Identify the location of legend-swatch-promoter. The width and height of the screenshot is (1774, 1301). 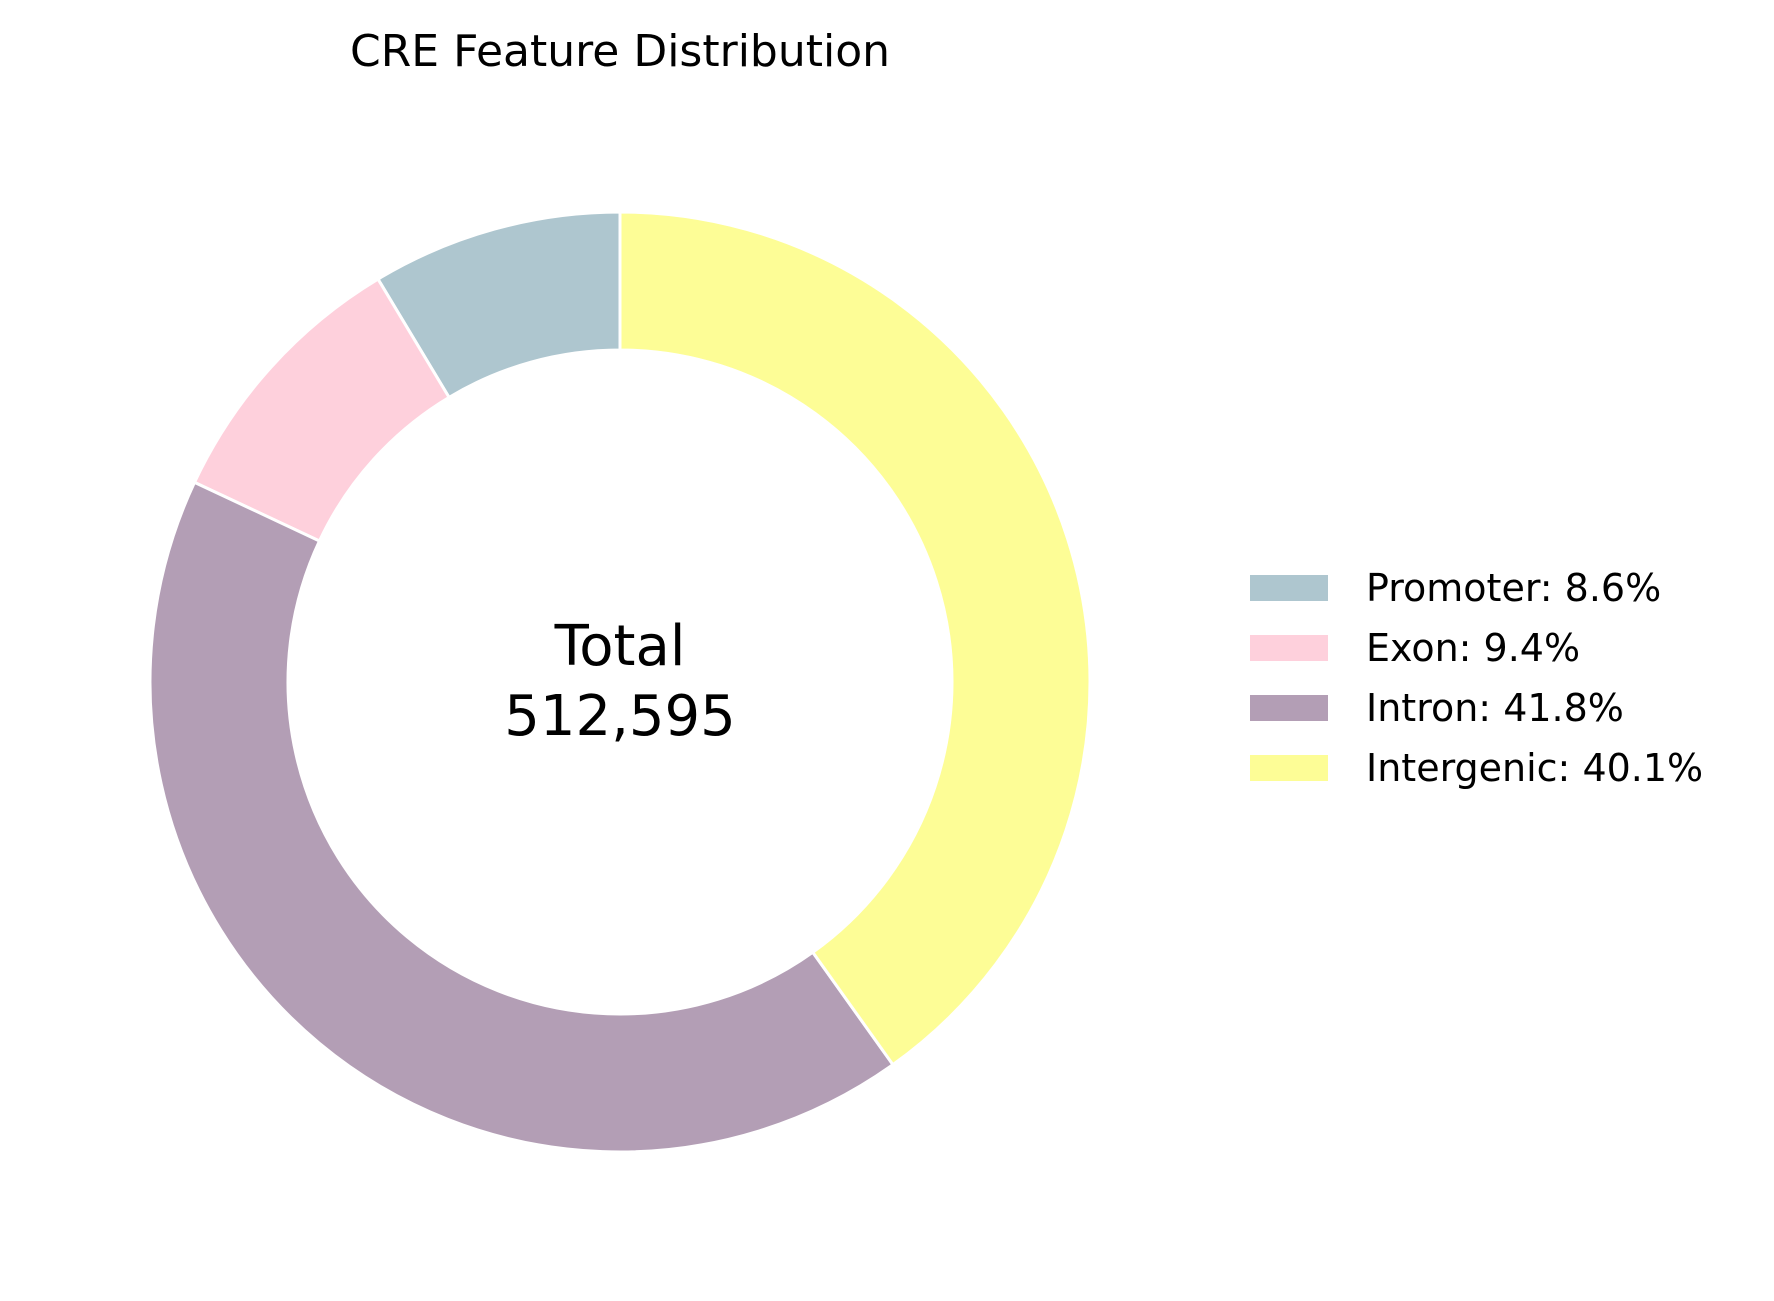
(1289, 588).